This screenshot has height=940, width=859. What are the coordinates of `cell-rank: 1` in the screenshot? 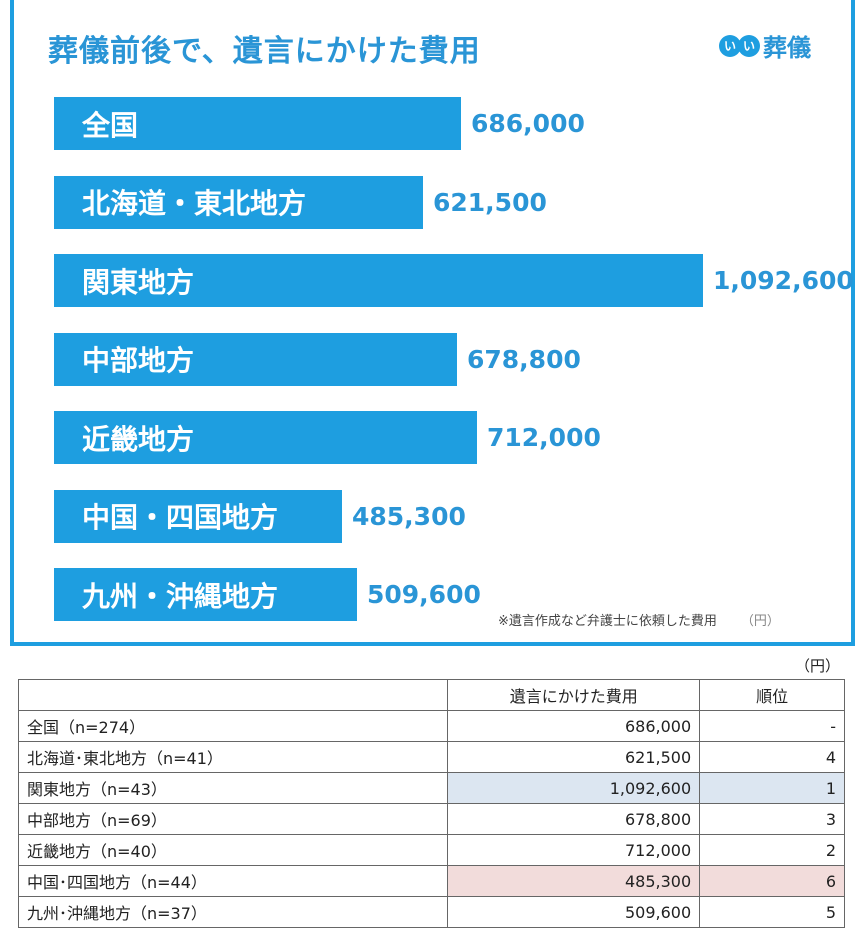 It's located at (772, 788).